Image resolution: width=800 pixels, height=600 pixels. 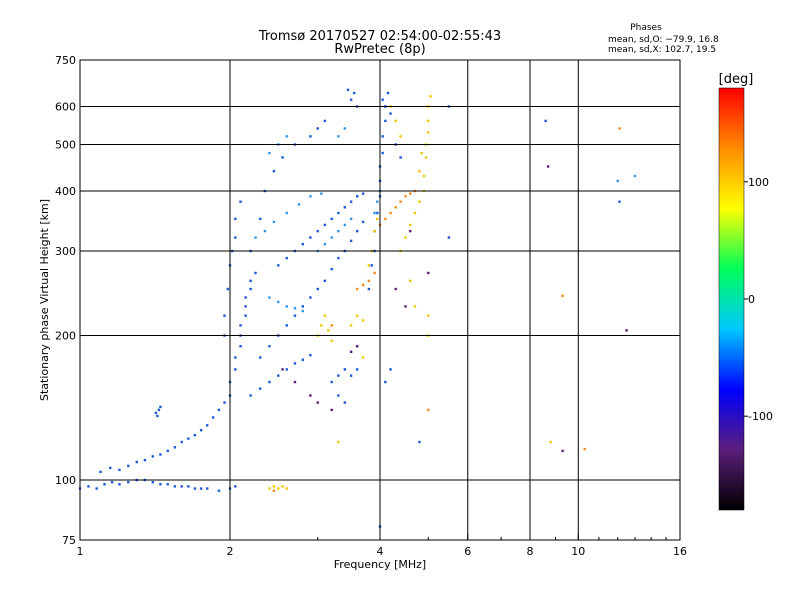 I want to click on y-tick-label: 200, so click(x=65, y=336).